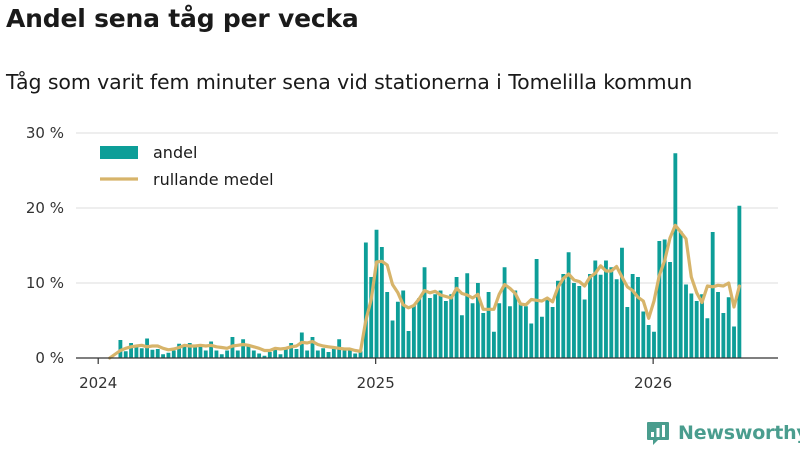 This screenshot has width=800, height=450. What do you see at coordinates (49, 358) in the screenshot?
I see `y-tick-label: 0 %` at bounding box center [49, 358].